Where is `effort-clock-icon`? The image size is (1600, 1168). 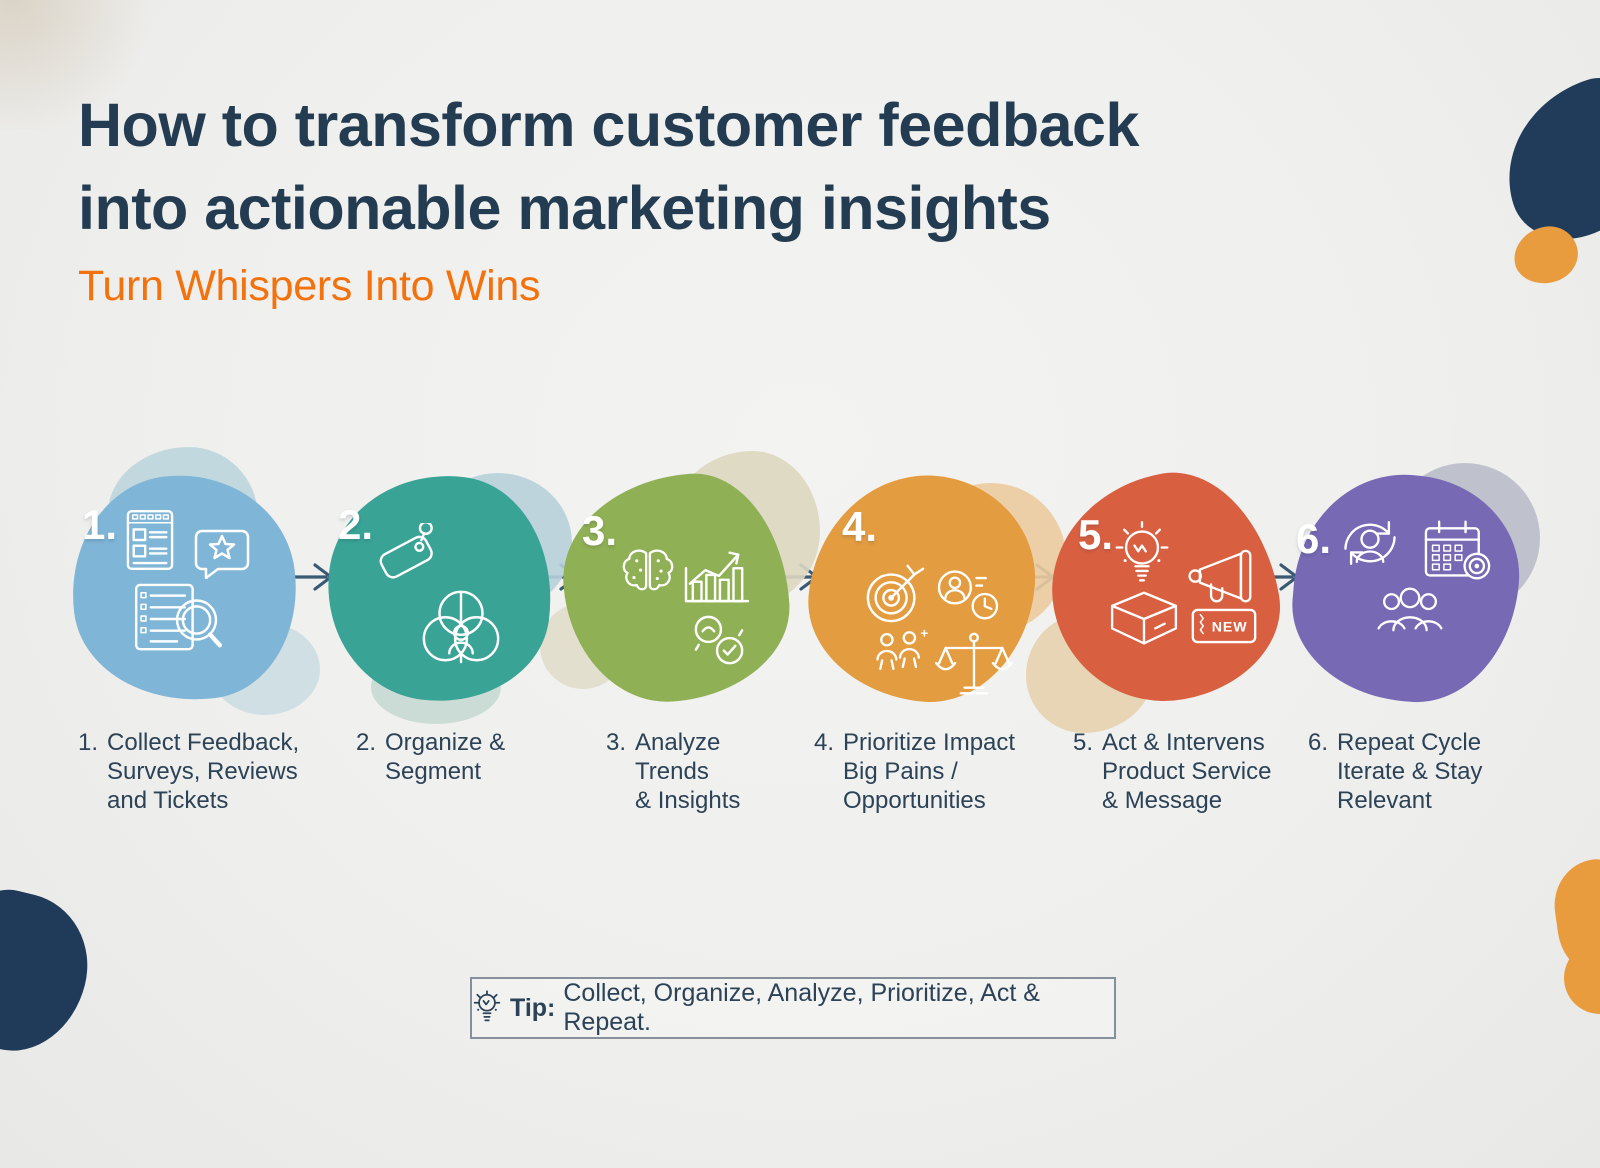
effort-clock-icon is located at coordinates (968, 594).